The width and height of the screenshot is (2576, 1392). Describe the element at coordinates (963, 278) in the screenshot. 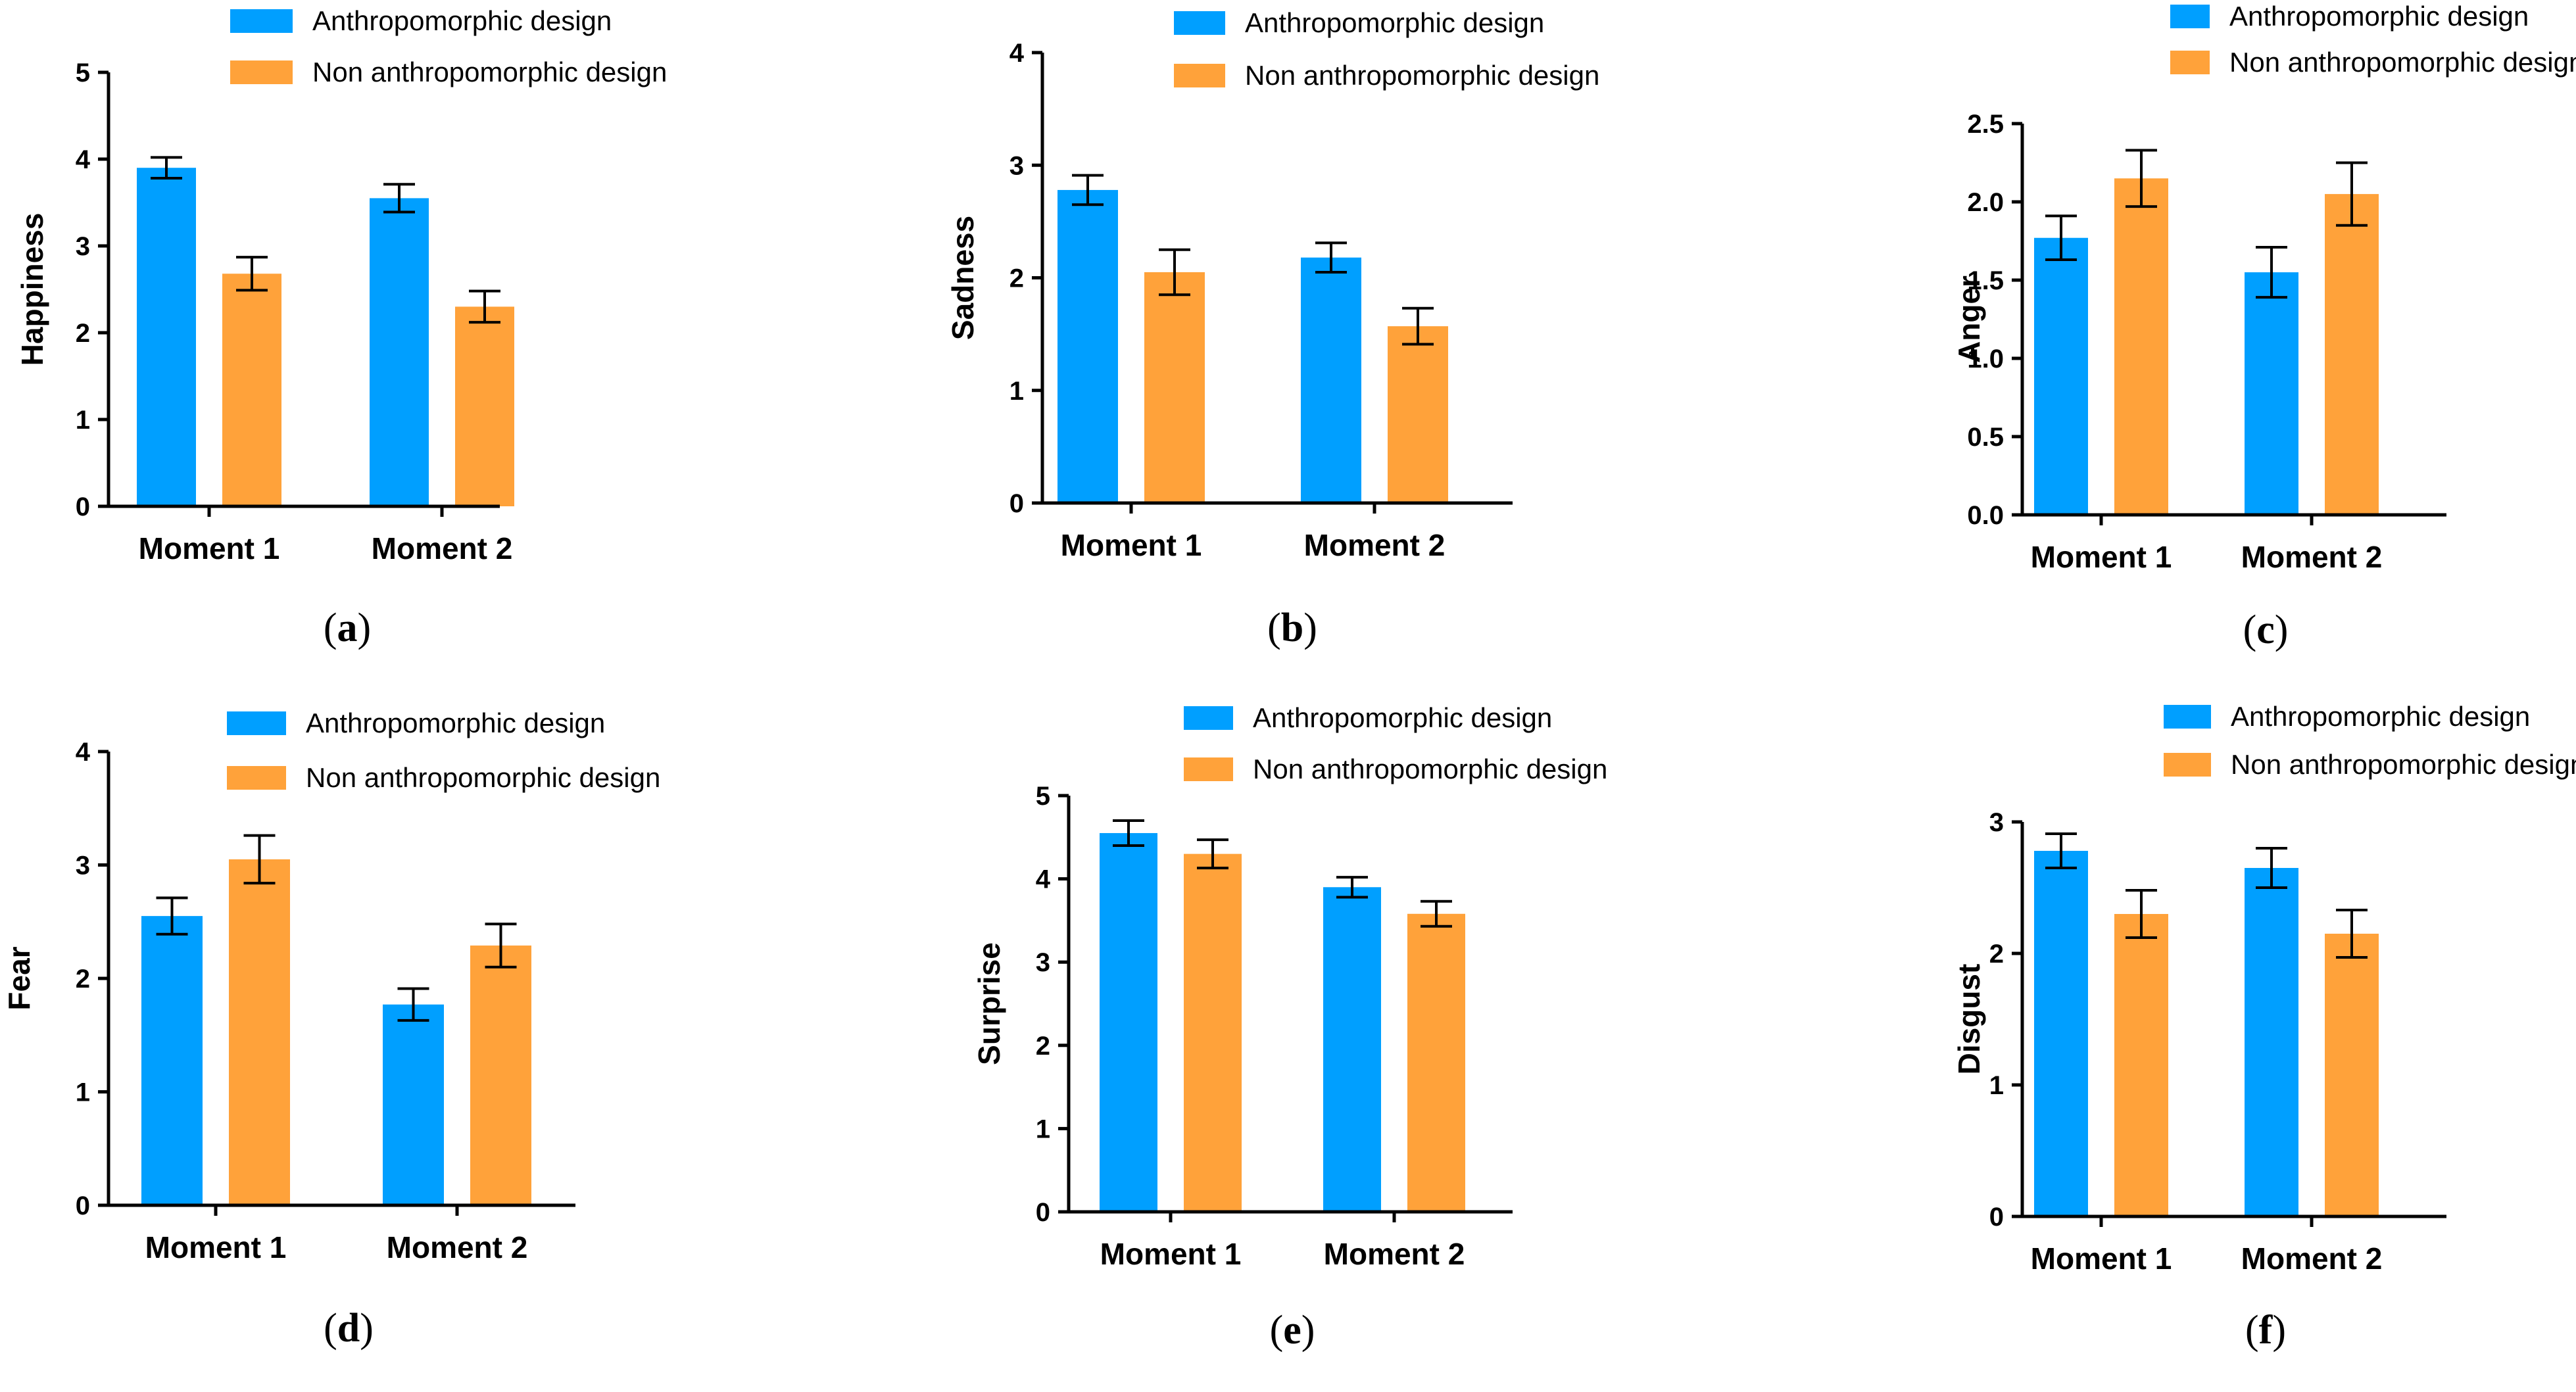

I see `y-axis-label: Sadness` at that location.